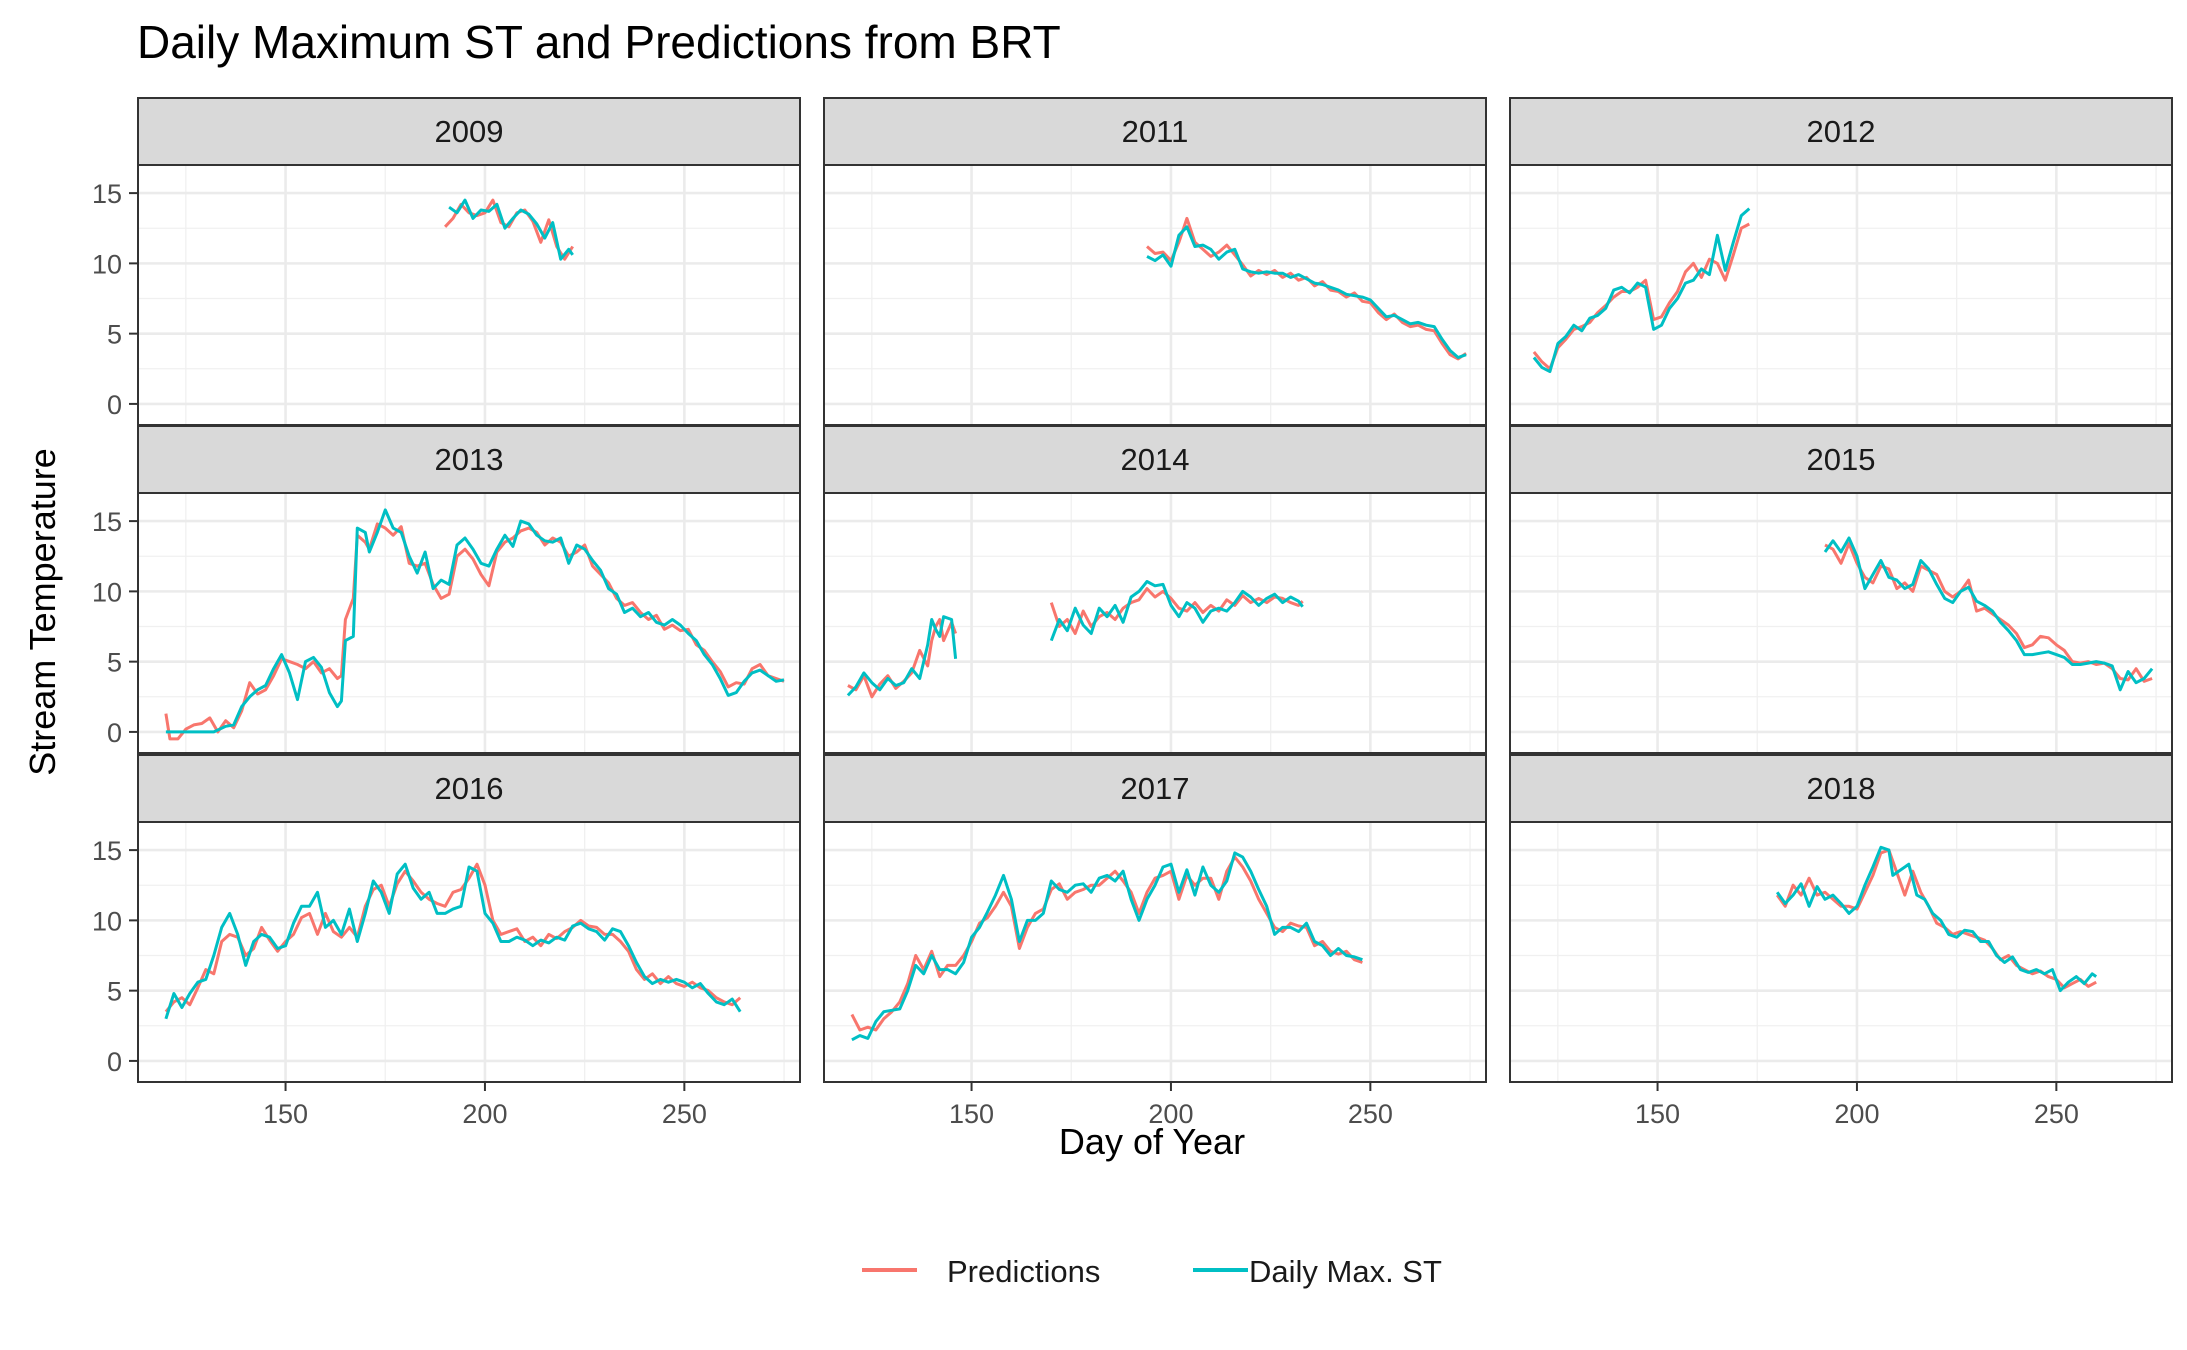 The width and height of the screenshot is (2187, 1350). I want to click on legend-label-predictions: Predictions, so click(1023, 1271).